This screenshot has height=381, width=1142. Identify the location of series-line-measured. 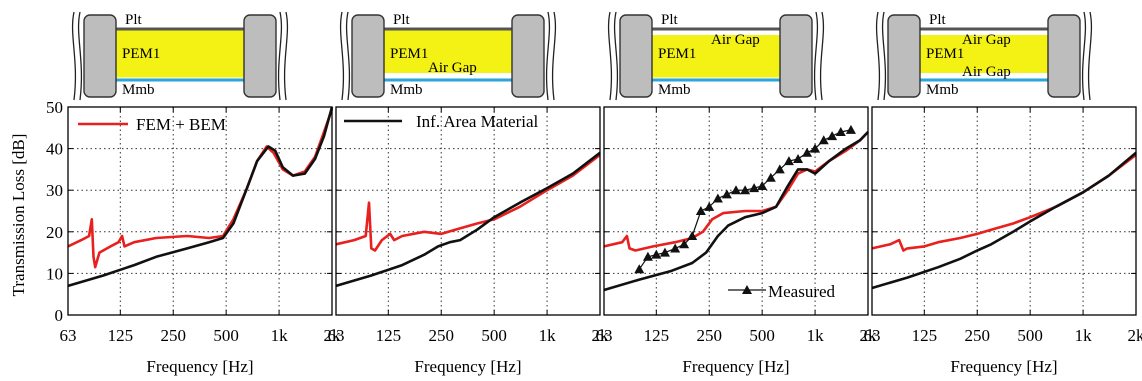
(745, 199).